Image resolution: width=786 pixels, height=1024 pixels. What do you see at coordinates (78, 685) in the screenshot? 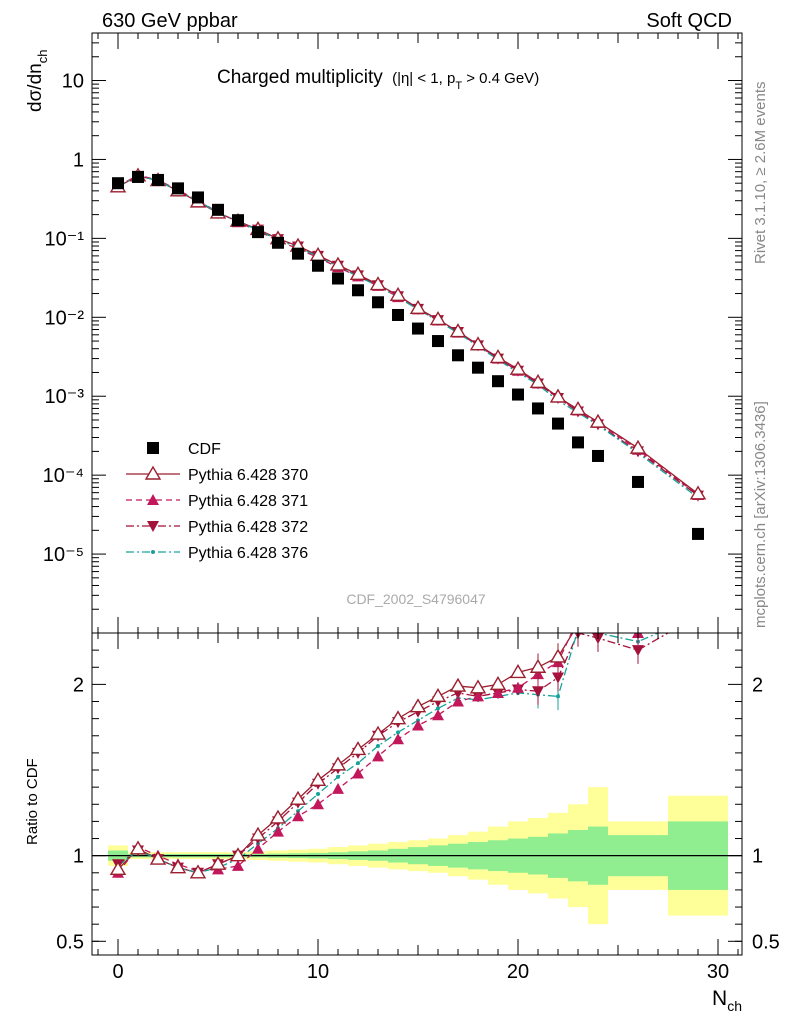
I see `ratio-y-tick-label: 2` at bounding box center [78, 685].